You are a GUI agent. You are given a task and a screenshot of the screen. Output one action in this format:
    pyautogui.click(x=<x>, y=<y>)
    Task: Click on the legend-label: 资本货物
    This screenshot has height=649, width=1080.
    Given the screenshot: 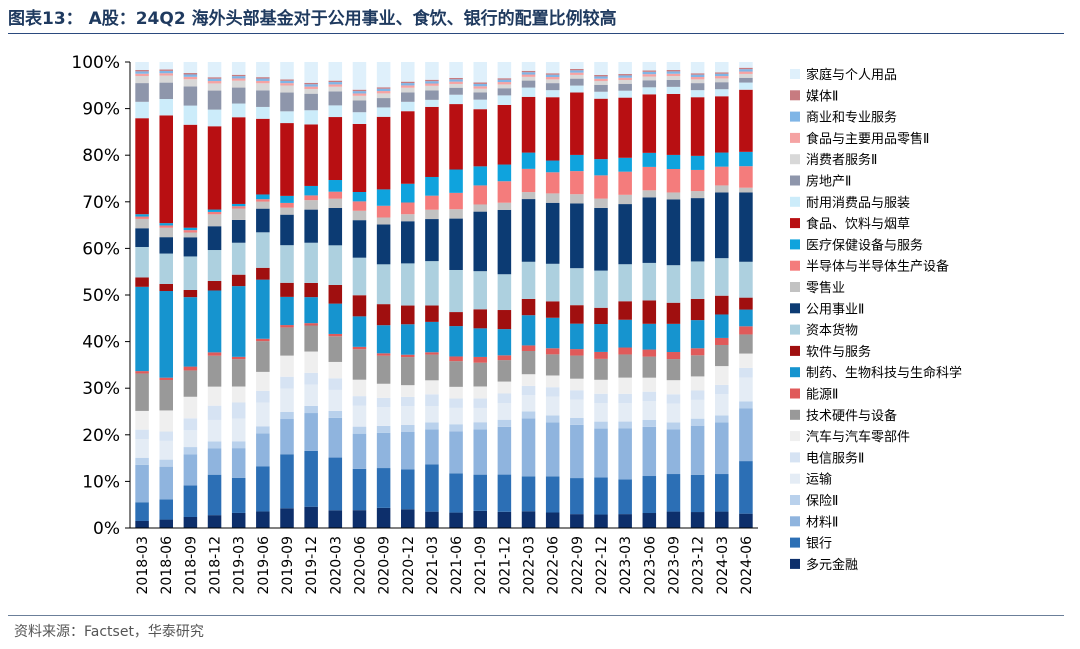 What is the action you would take?
    pyautogui.click(x=832, y=331)
    